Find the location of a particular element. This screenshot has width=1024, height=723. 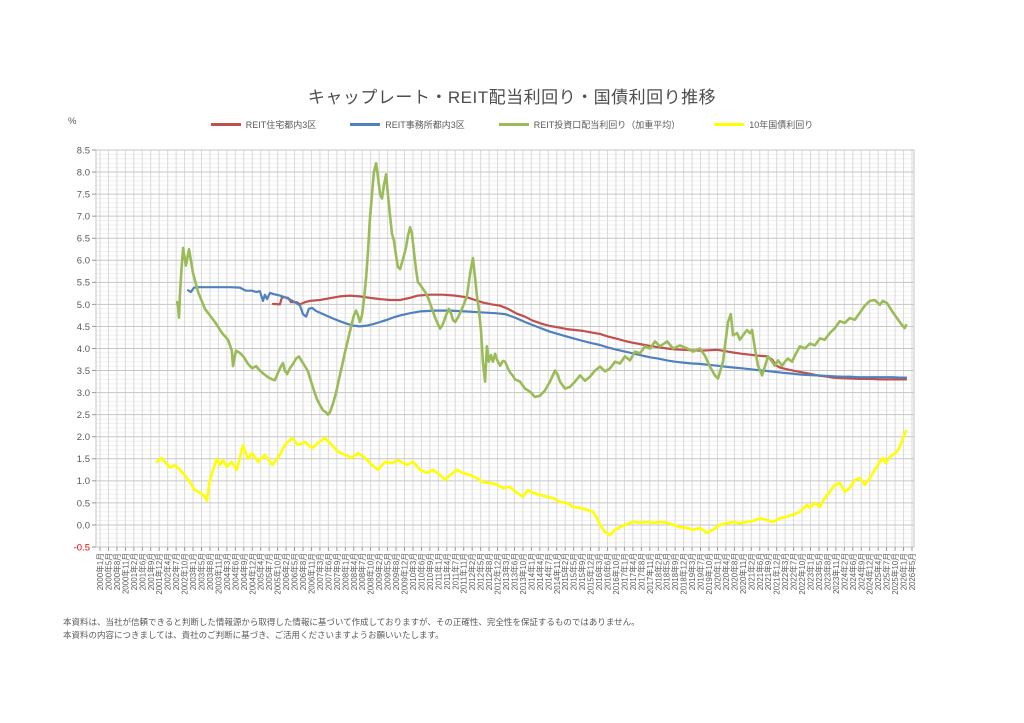

x-tick-label: 2009年2月 is located at coordinates (379, 571).